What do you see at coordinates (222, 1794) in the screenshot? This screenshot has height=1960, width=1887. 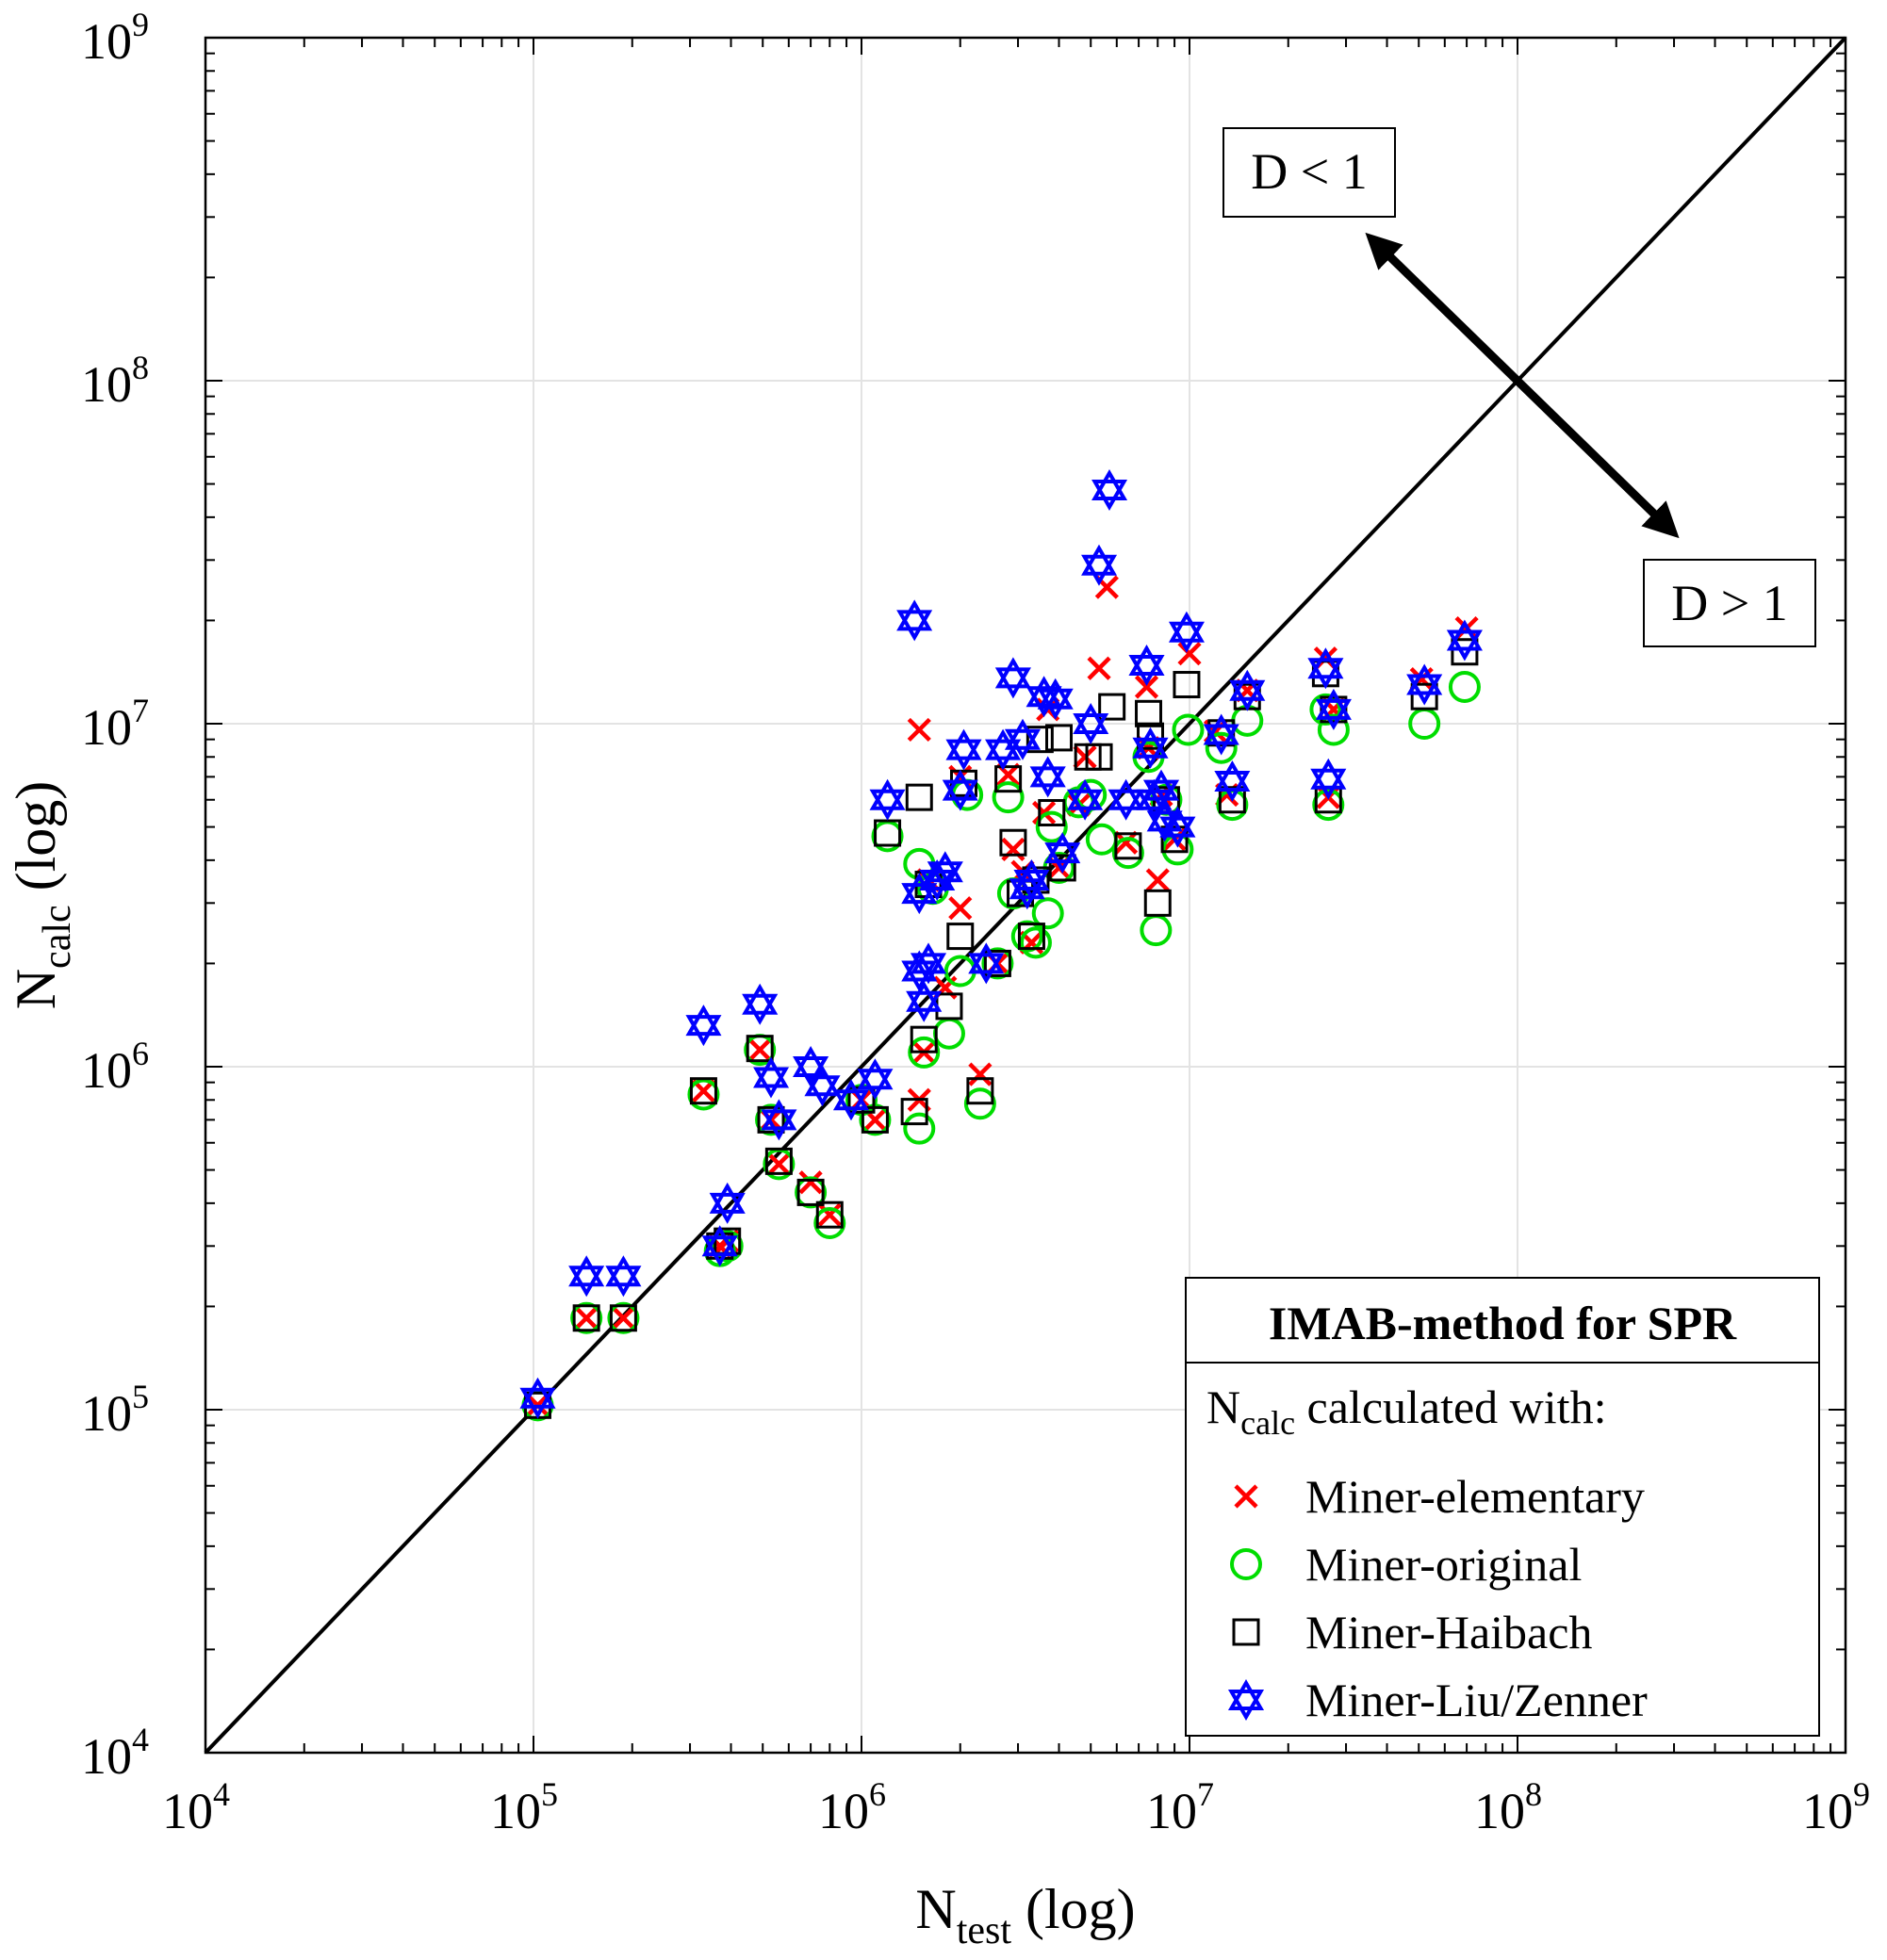 I see `x-tick-label-exp: 4` at bounding box center [222, 1794].